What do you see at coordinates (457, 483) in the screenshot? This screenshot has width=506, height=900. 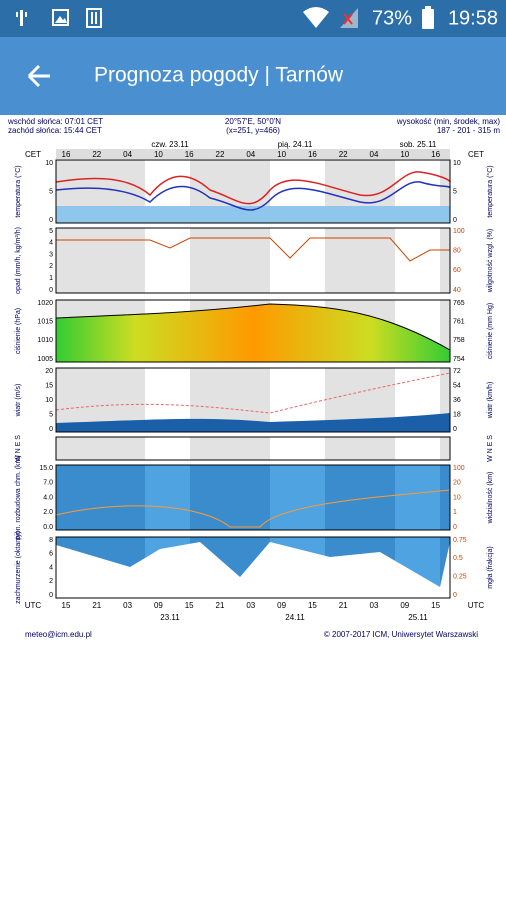 I see `right-tick: 20` at bounding box center [457, 483].